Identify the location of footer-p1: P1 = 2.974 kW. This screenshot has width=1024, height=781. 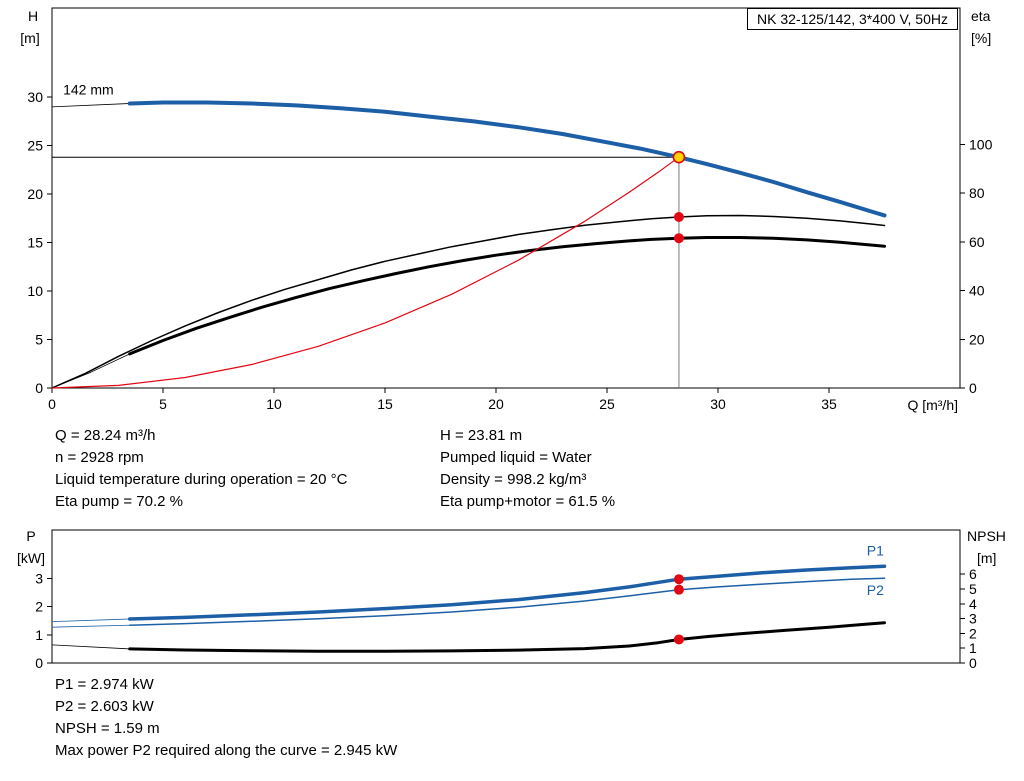
(104, 684).